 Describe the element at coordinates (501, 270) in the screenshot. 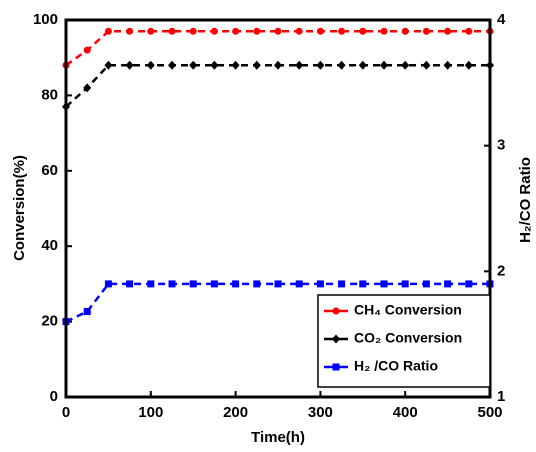

I see `y2-tick-label: 2` at that location.